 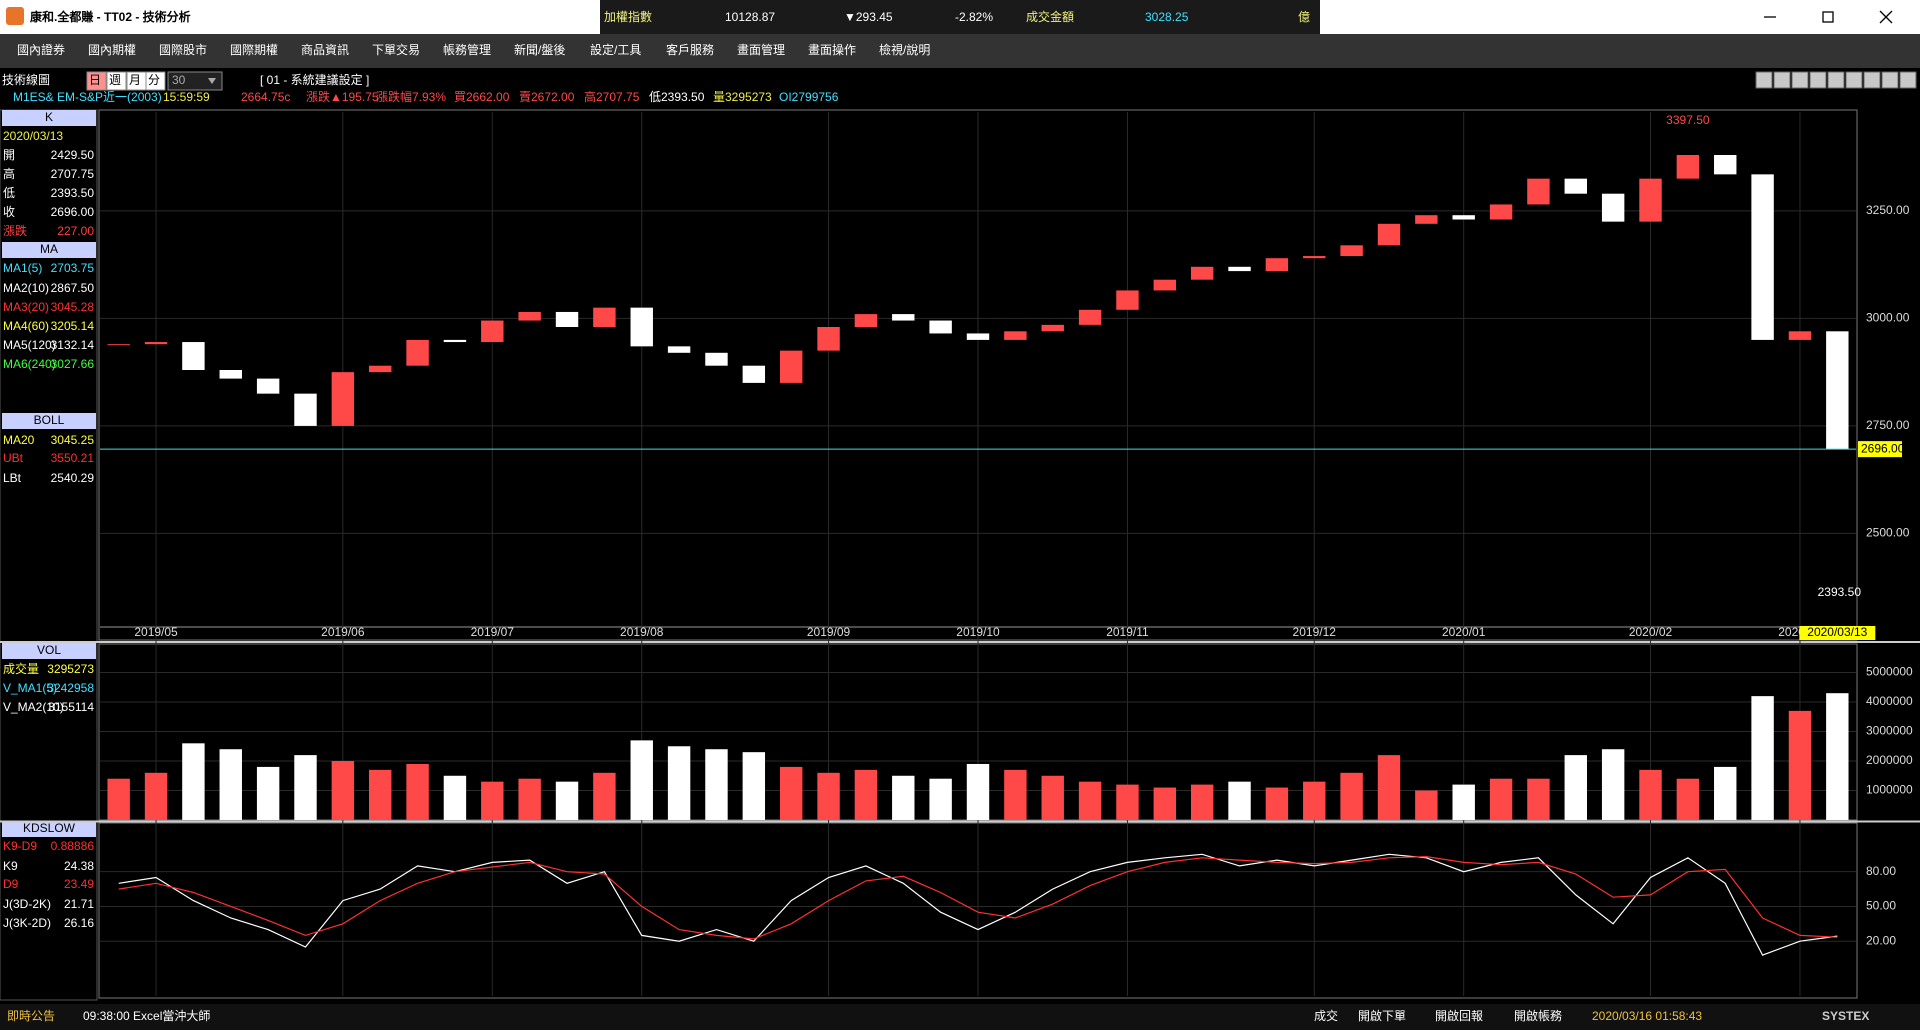 I want to click on menu-item: 國際股市, so click(x=183, y=49).